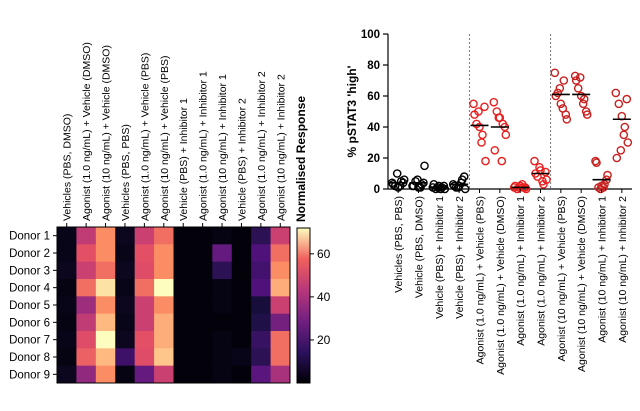  I want to click on row-label: Donor 4, so click(30, 289).